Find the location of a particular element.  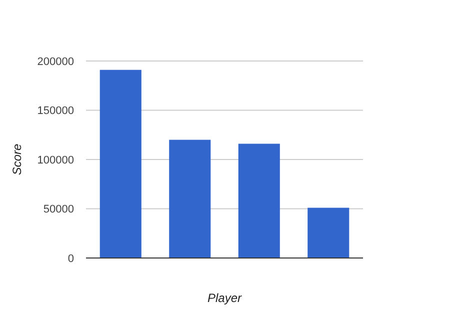

y-tick-label: 50000 is located at coordinates (58, 210).